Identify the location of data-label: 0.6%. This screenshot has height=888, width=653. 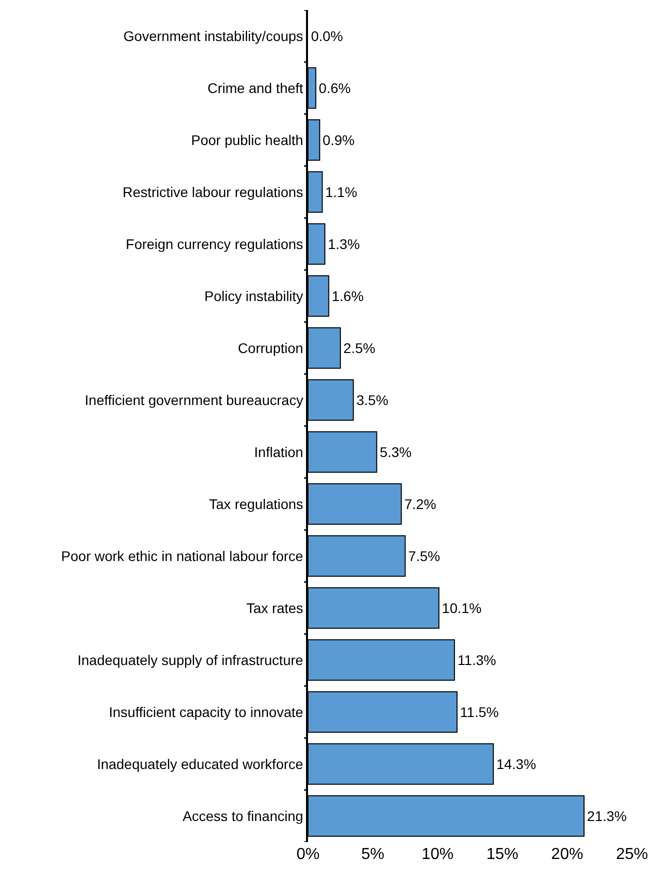
(334, 88).